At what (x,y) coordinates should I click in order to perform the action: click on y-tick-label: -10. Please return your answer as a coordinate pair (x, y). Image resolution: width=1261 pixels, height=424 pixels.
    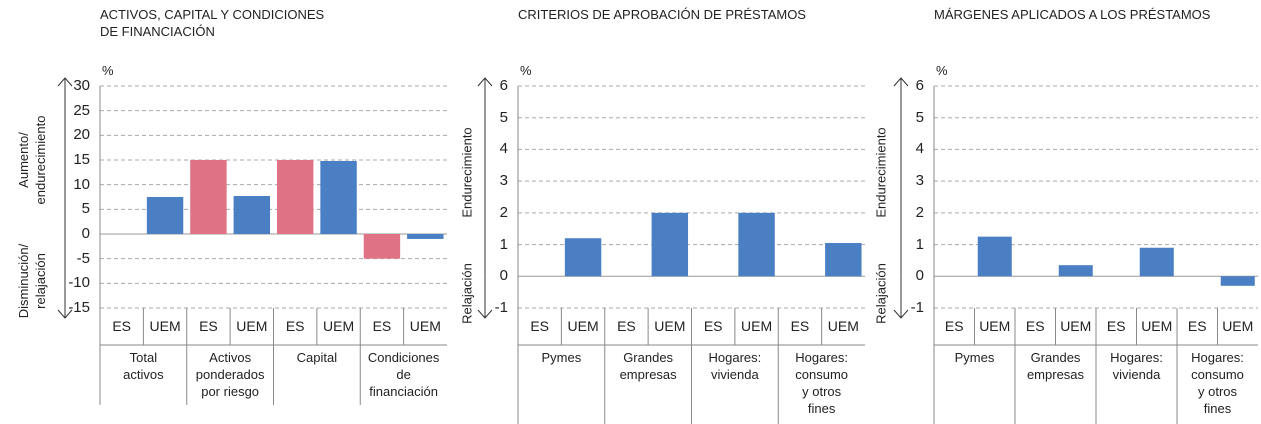
    Looking at the image, I should click on (79, 283).